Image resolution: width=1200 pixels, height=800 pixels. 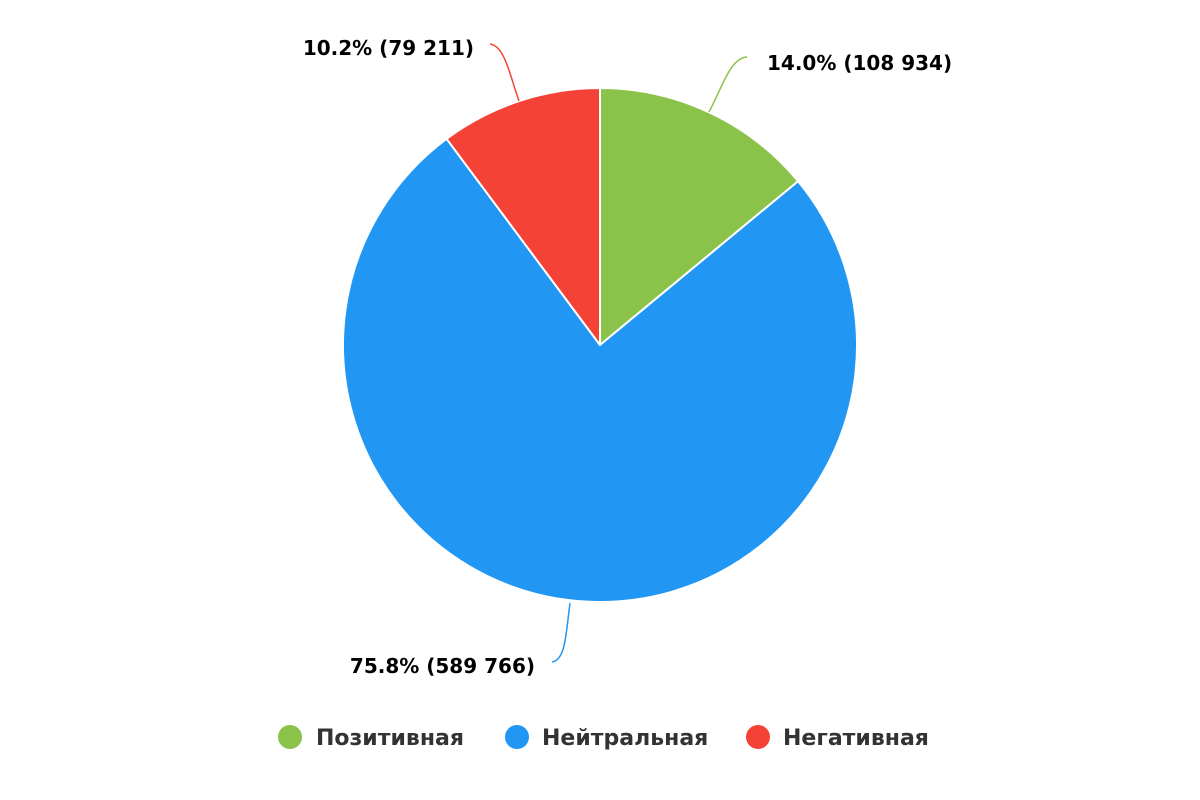 I want to click on data-label-neutral: 75.8% (589 766), so click(x=442, y=666).